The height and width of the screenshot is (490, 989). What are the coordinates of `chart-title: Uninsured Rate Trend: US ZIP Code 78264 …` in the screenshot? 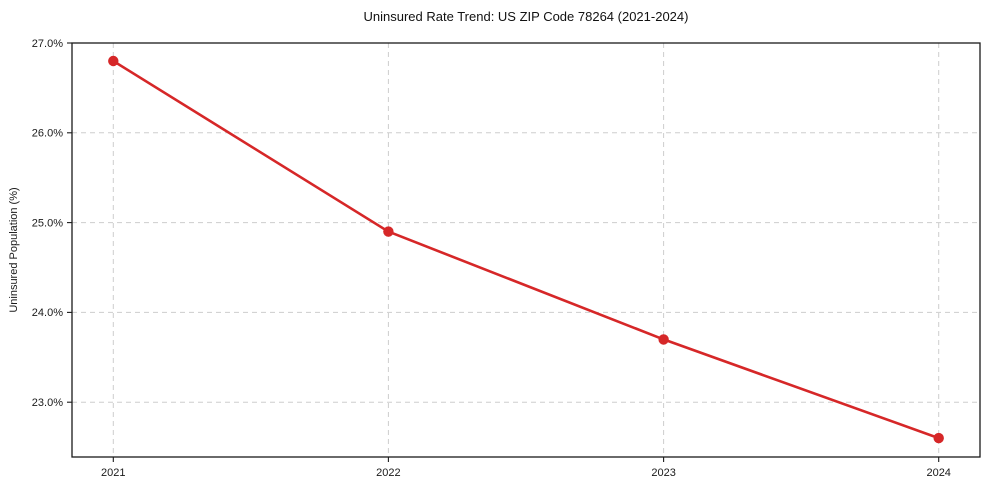 It's located at (526, 16).